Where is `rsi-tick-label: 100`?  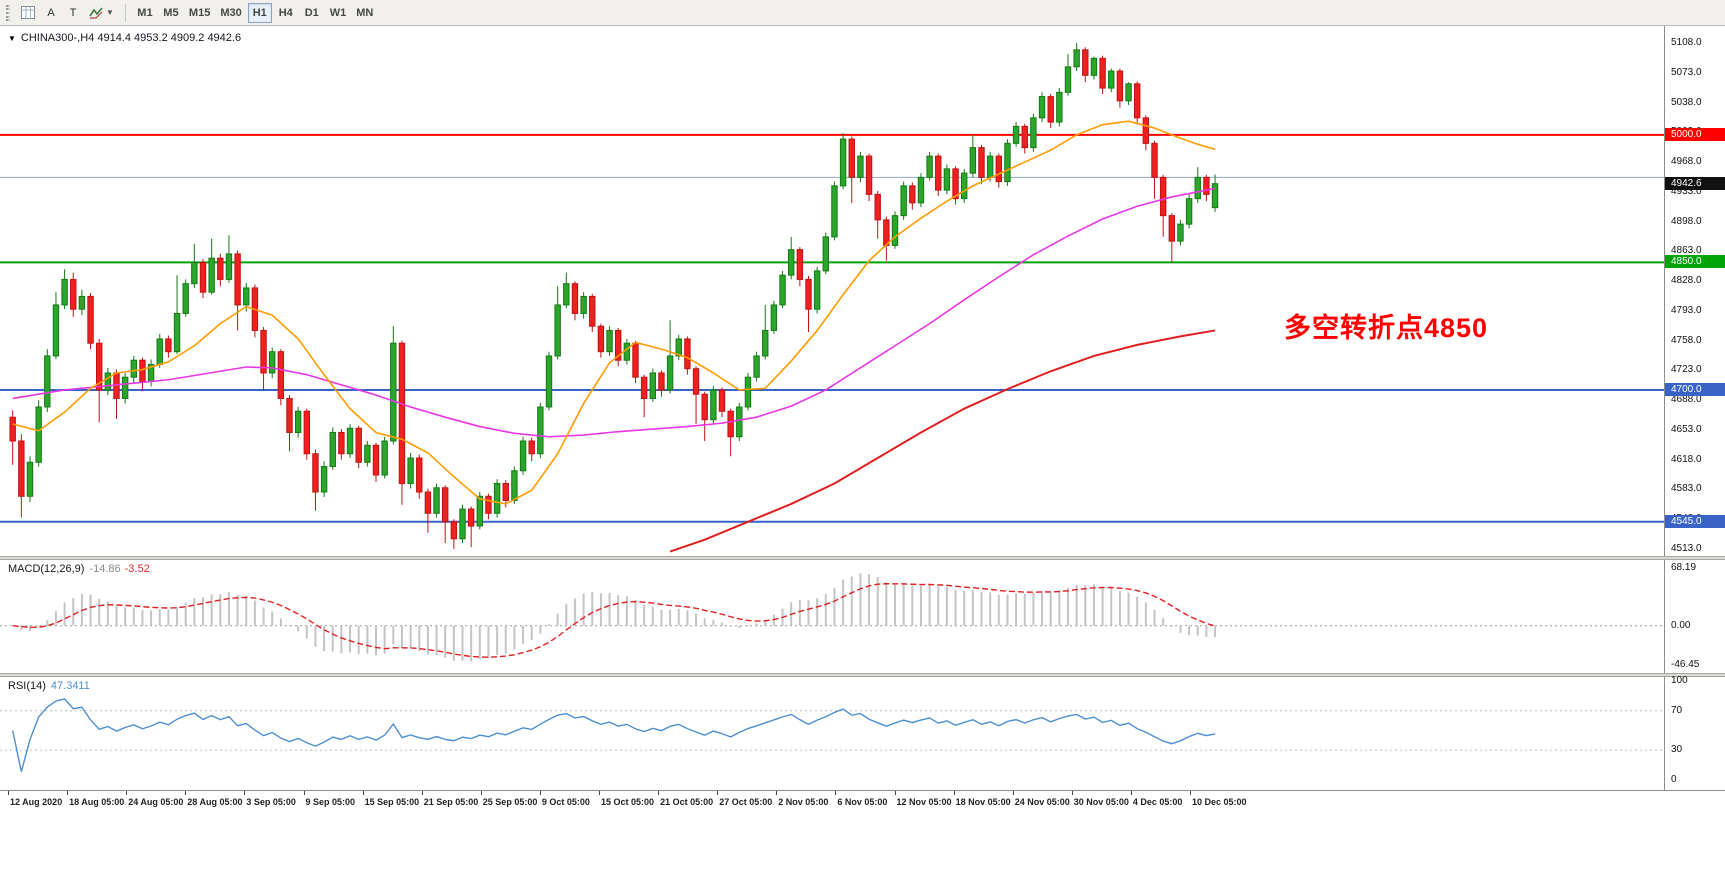 rsi-tick-label: 100 is located at coordinates (1679, 680).